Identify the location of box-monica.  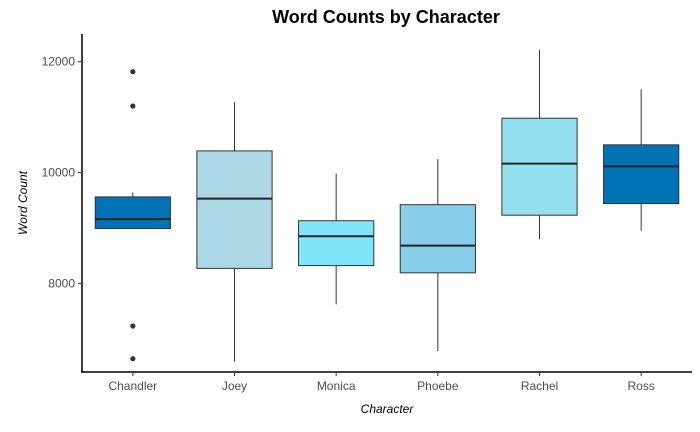
(336, 239).